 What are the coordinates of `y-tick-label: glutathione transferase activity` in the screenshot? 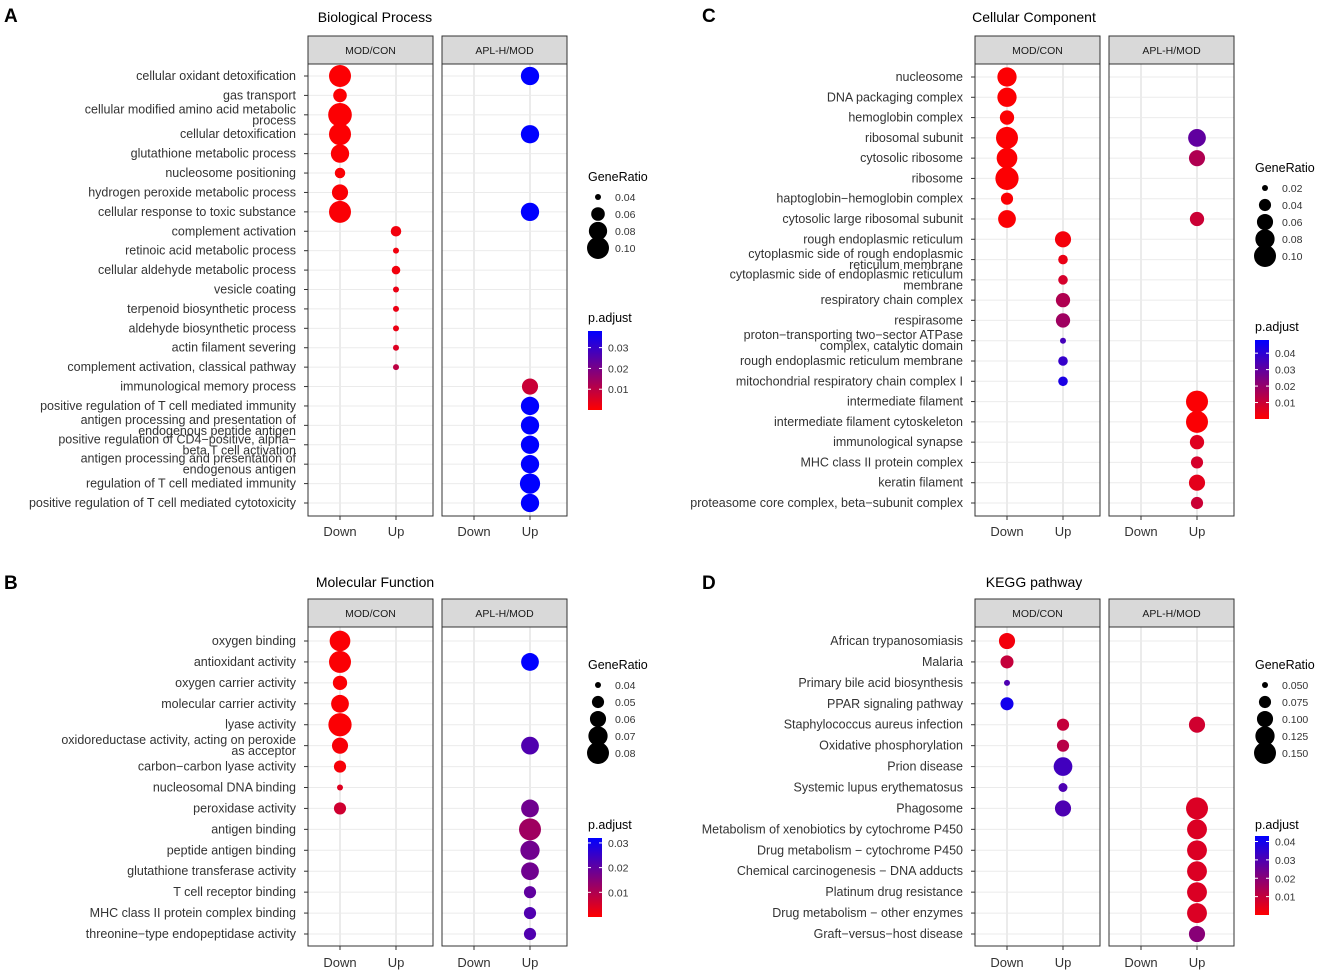 It's located at (212, 871).